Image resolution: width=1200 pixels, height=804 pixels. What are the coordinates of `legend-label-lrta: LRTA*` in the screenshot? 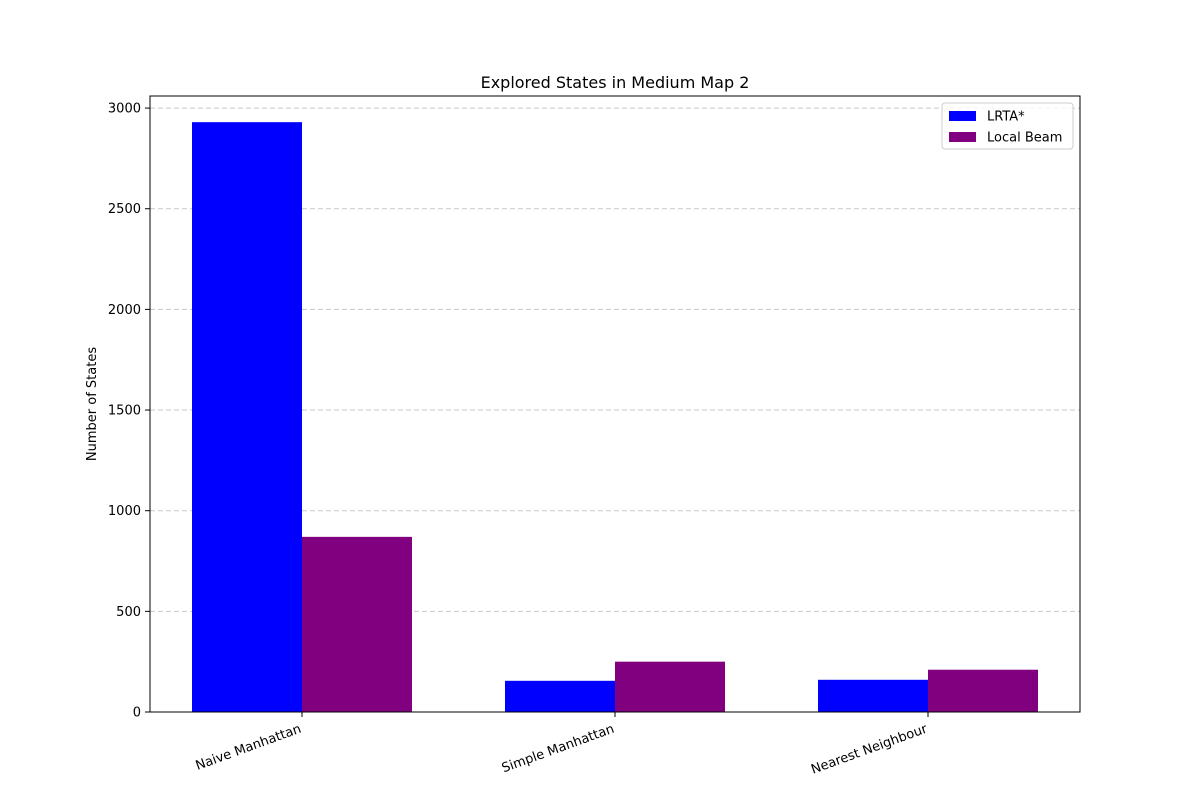 It's located at (1006, 117).